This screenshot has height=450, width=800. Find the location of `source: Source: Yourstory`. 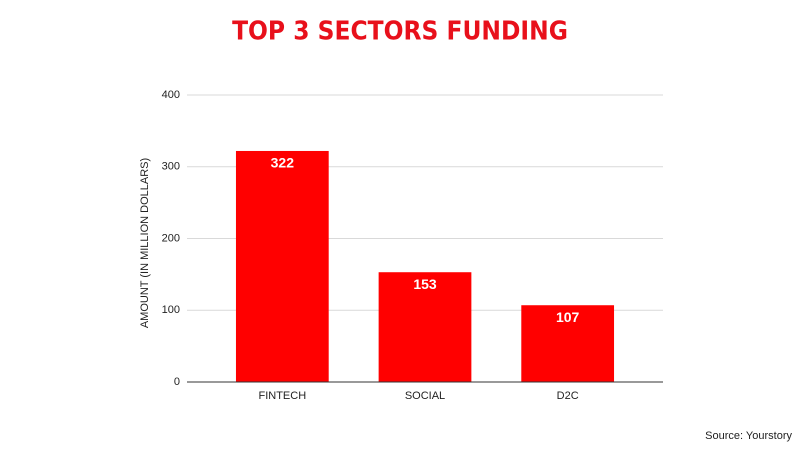

source: Source: Yourstory is located at coordinates (748, 436).